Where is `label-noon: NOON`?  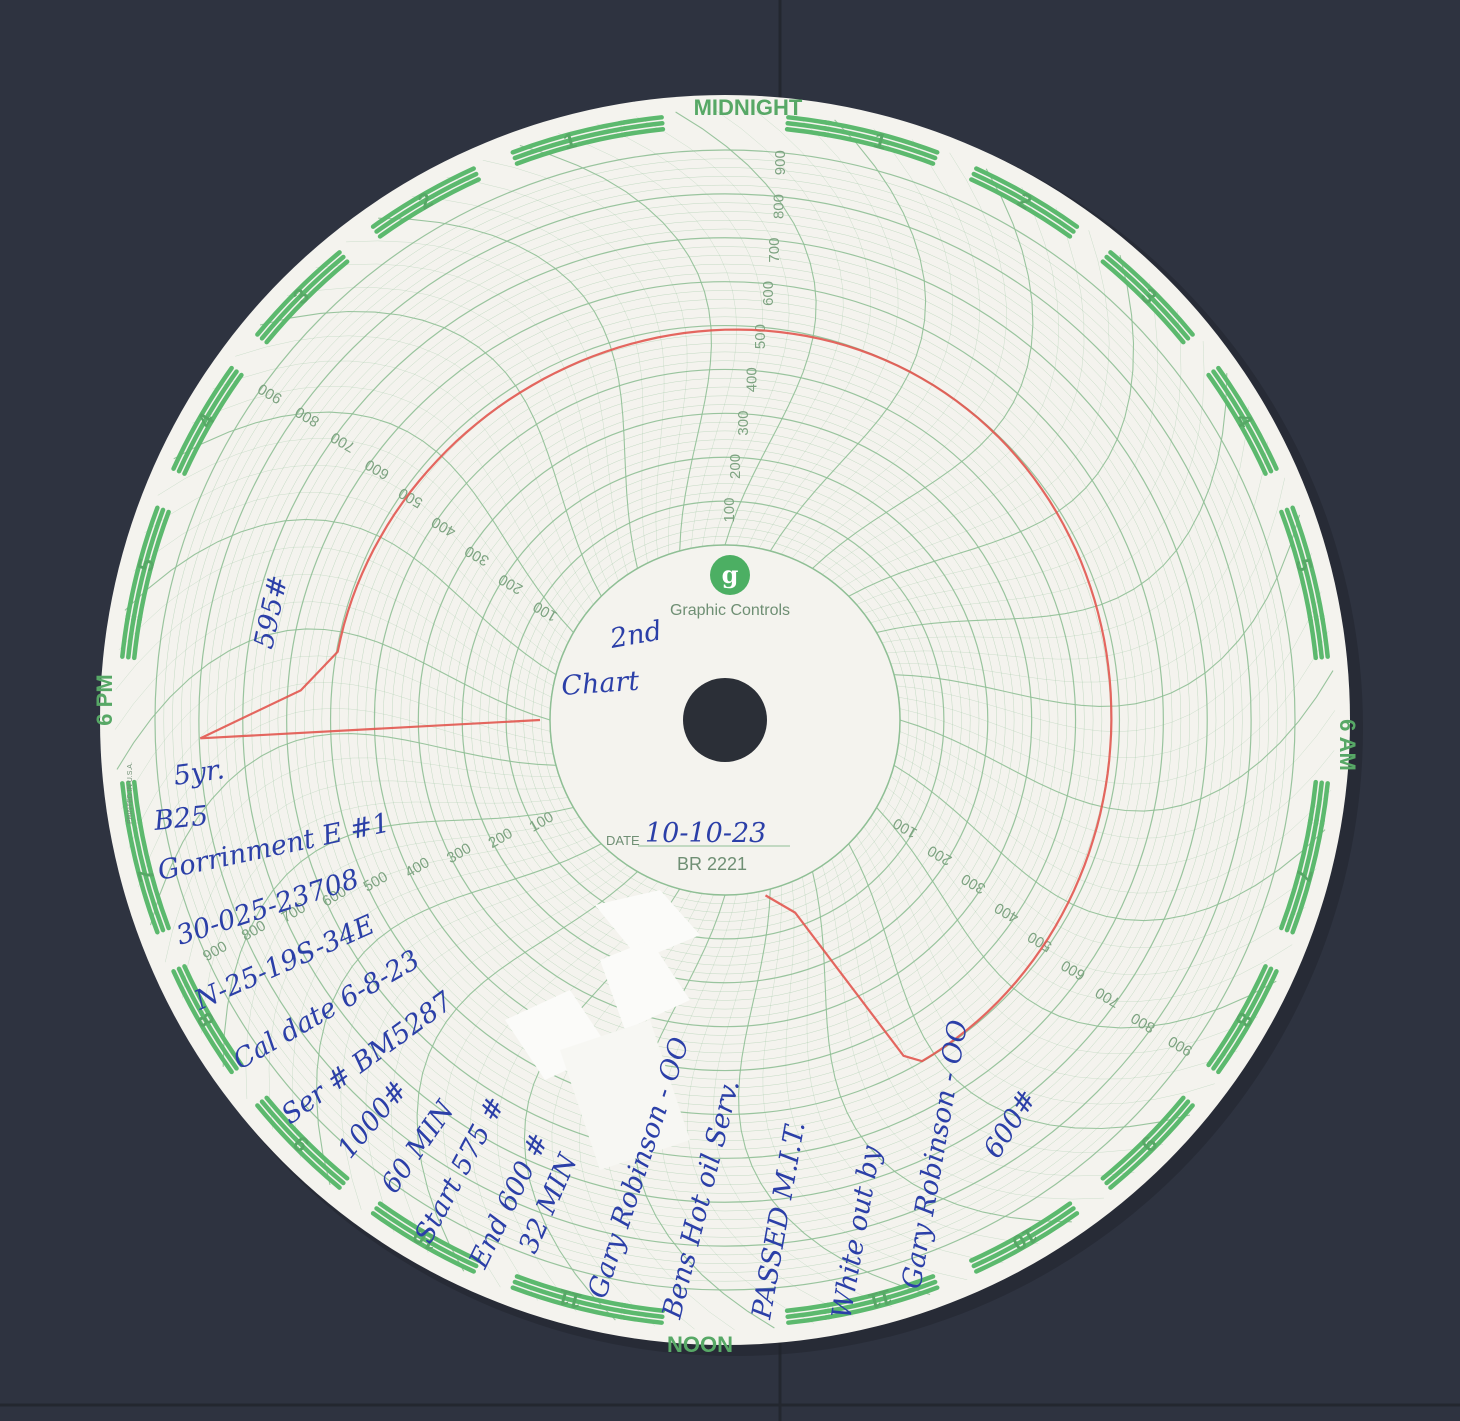 label-noon: NOON is located at coordinates (700, 1344).